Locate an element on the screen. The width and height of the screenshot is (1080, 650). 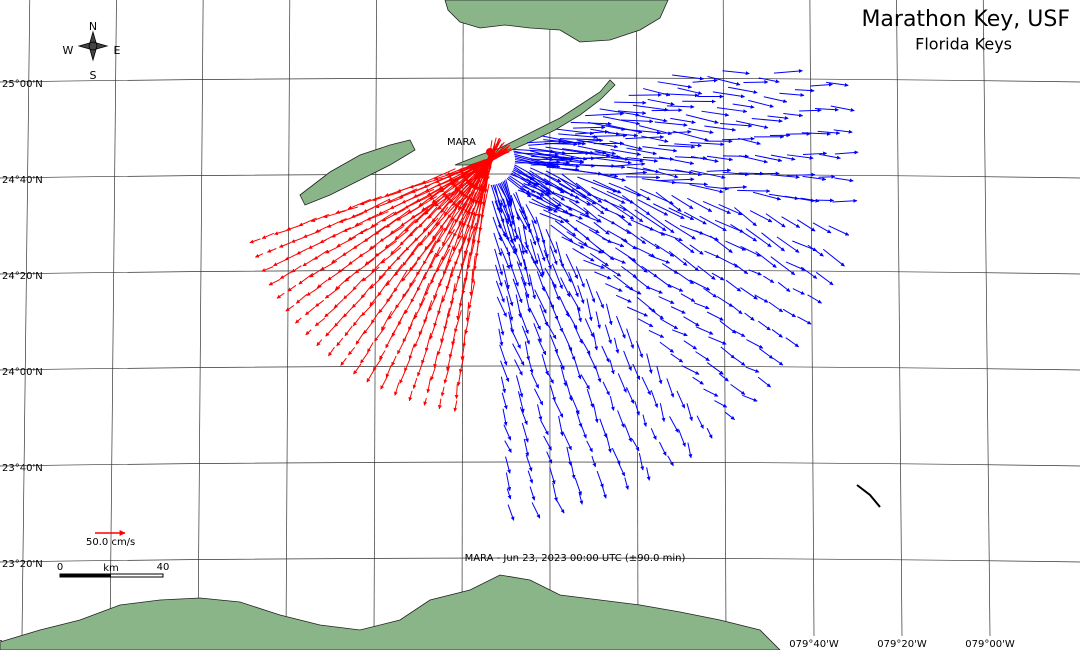
distance-scale: 0 km 40 is located at coordinates (113, 570).